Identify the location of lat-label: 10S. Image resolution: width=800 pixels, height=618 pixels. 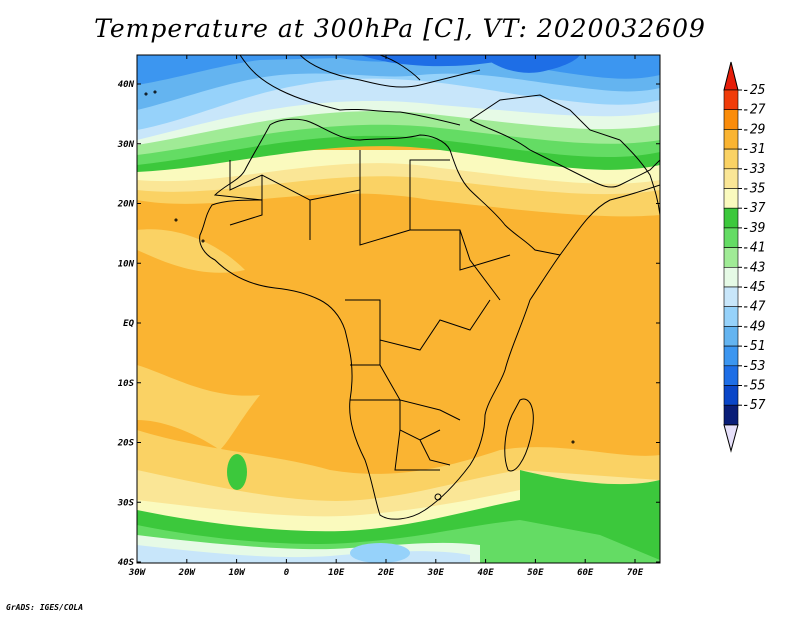
(126, 384).